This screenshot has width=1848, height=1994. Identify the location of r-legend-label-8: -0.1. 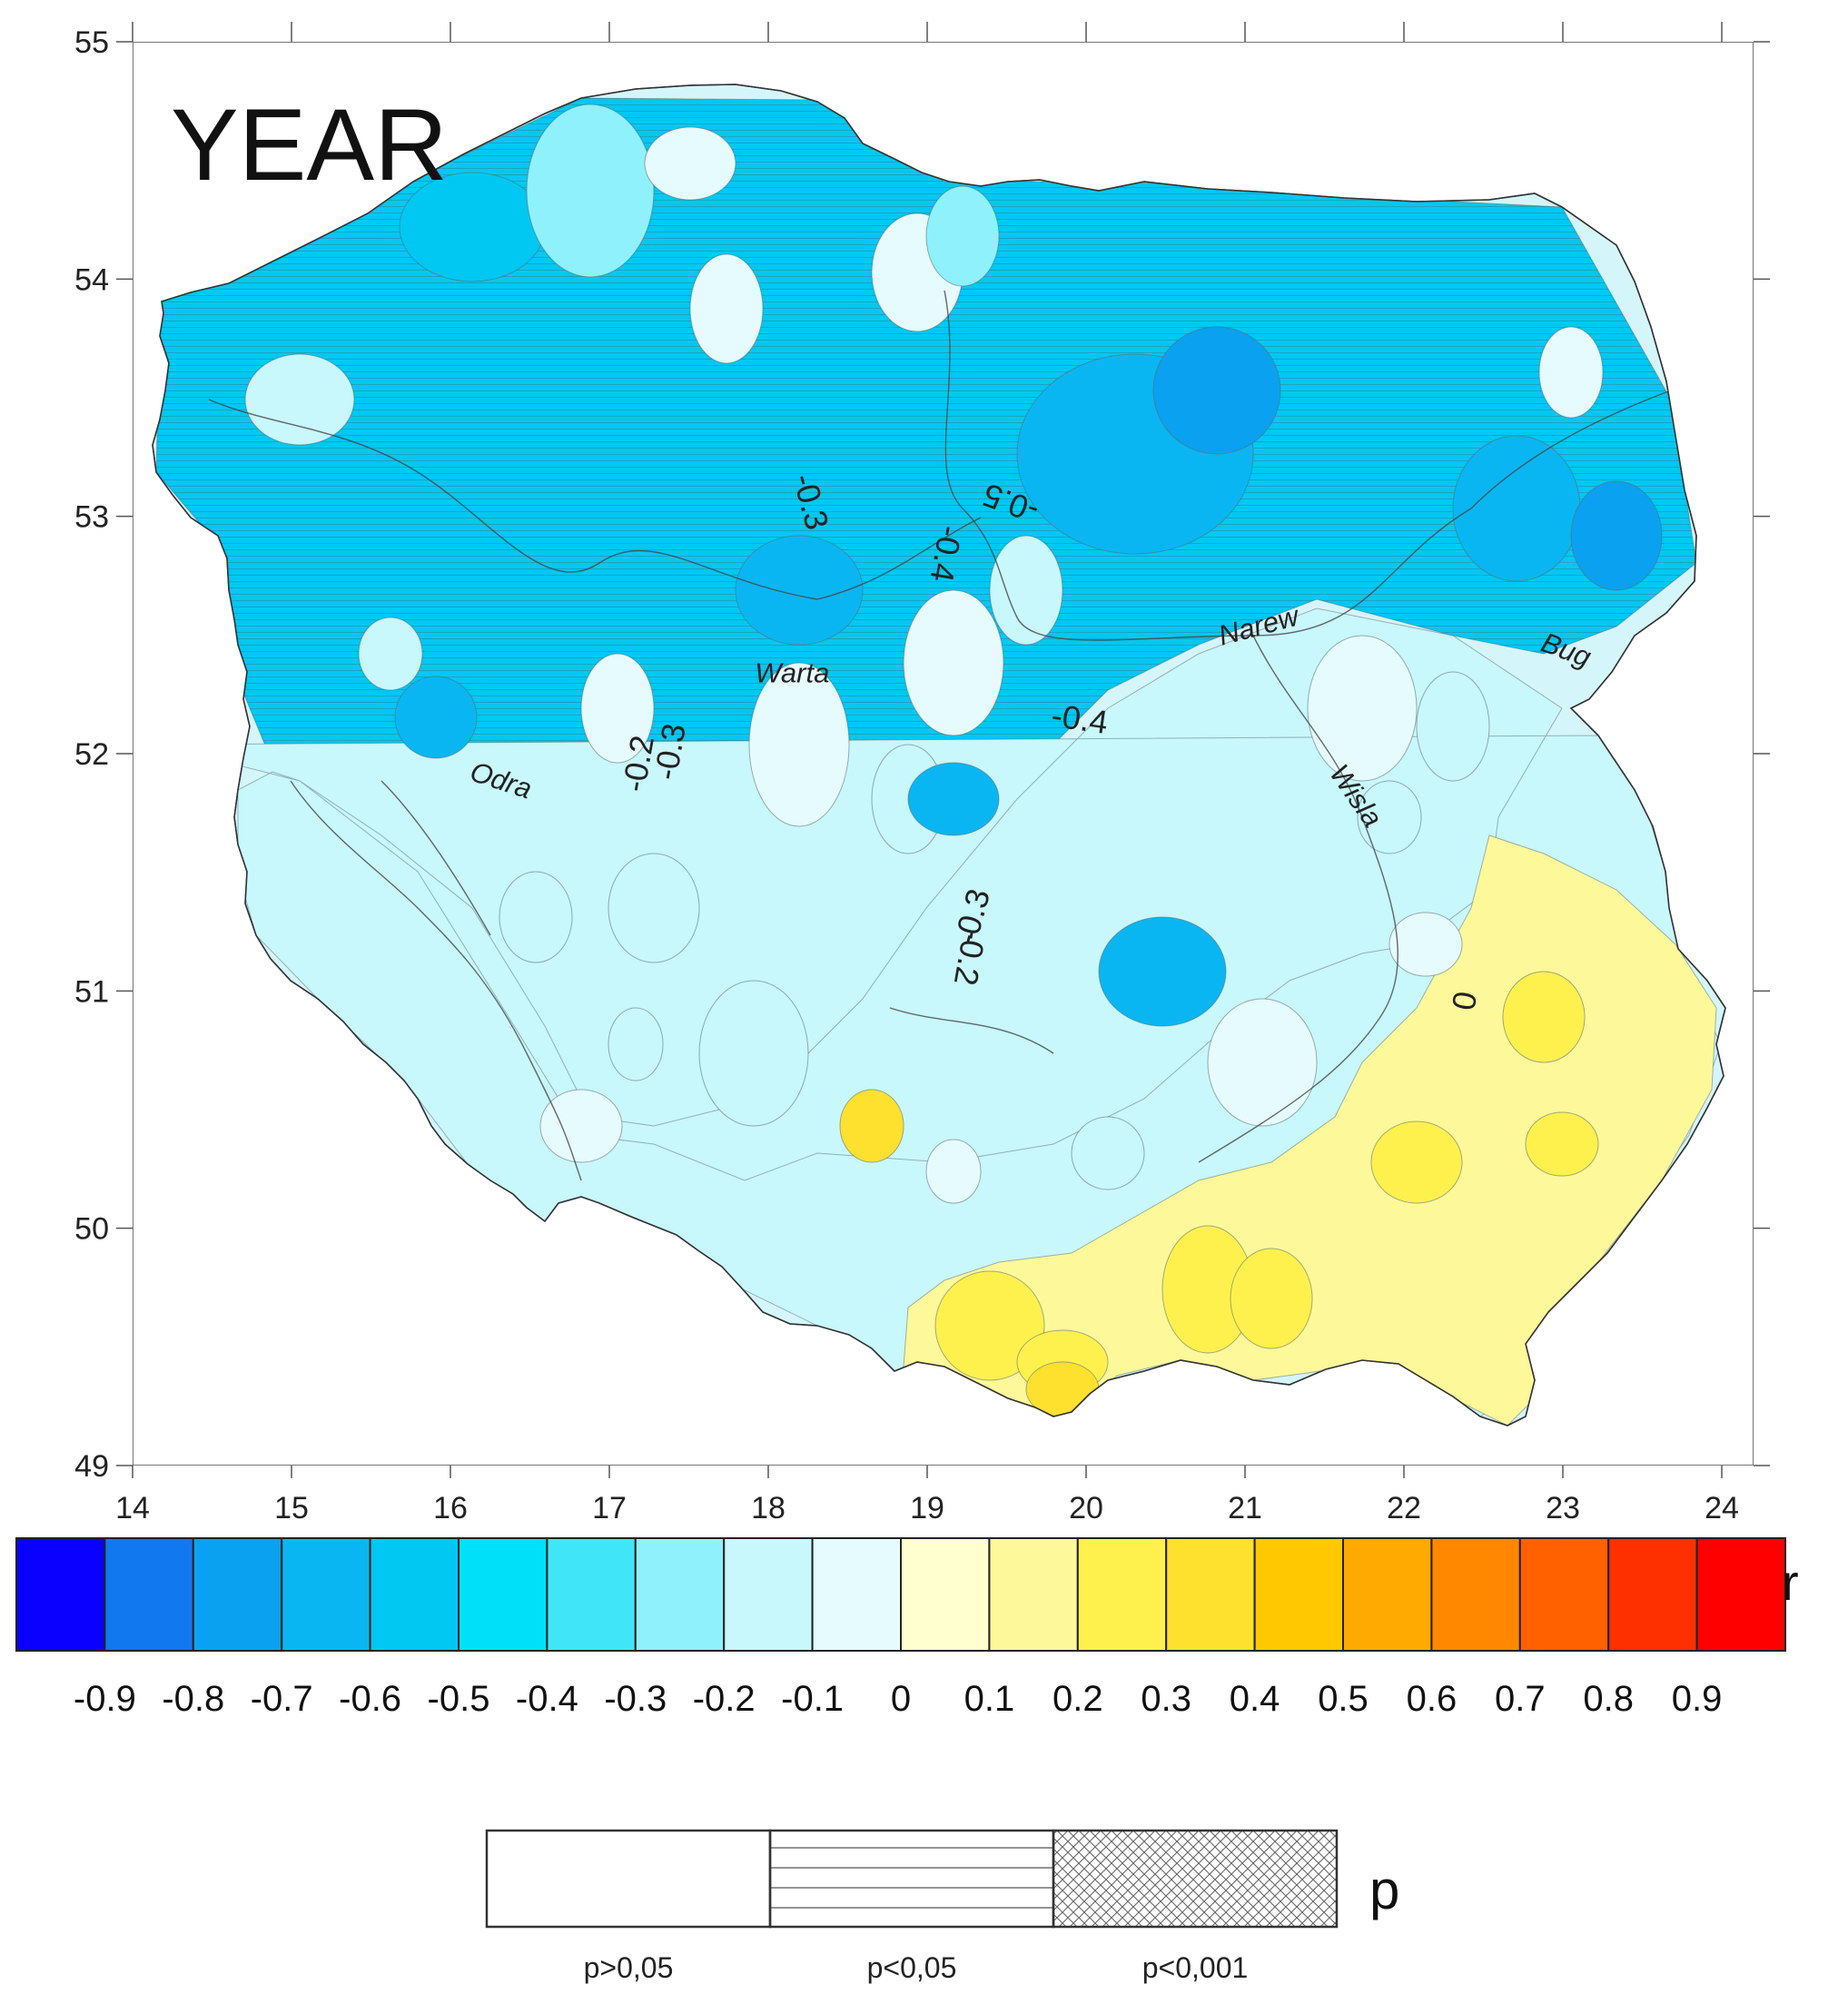
(813, 1699).